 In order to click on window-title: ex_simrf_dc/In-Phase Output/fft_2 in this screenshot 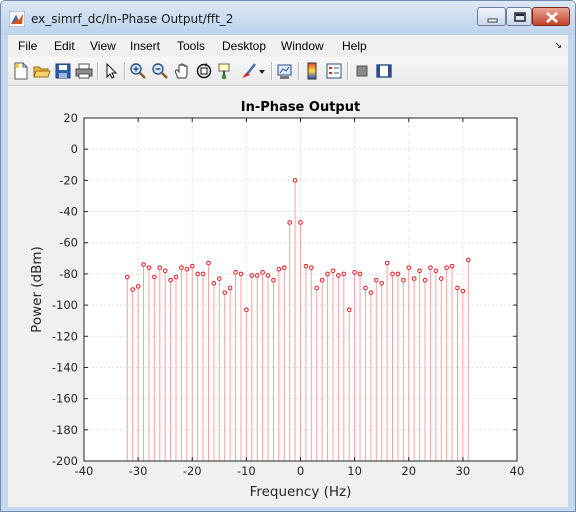, I will do `click(132, 19)`.